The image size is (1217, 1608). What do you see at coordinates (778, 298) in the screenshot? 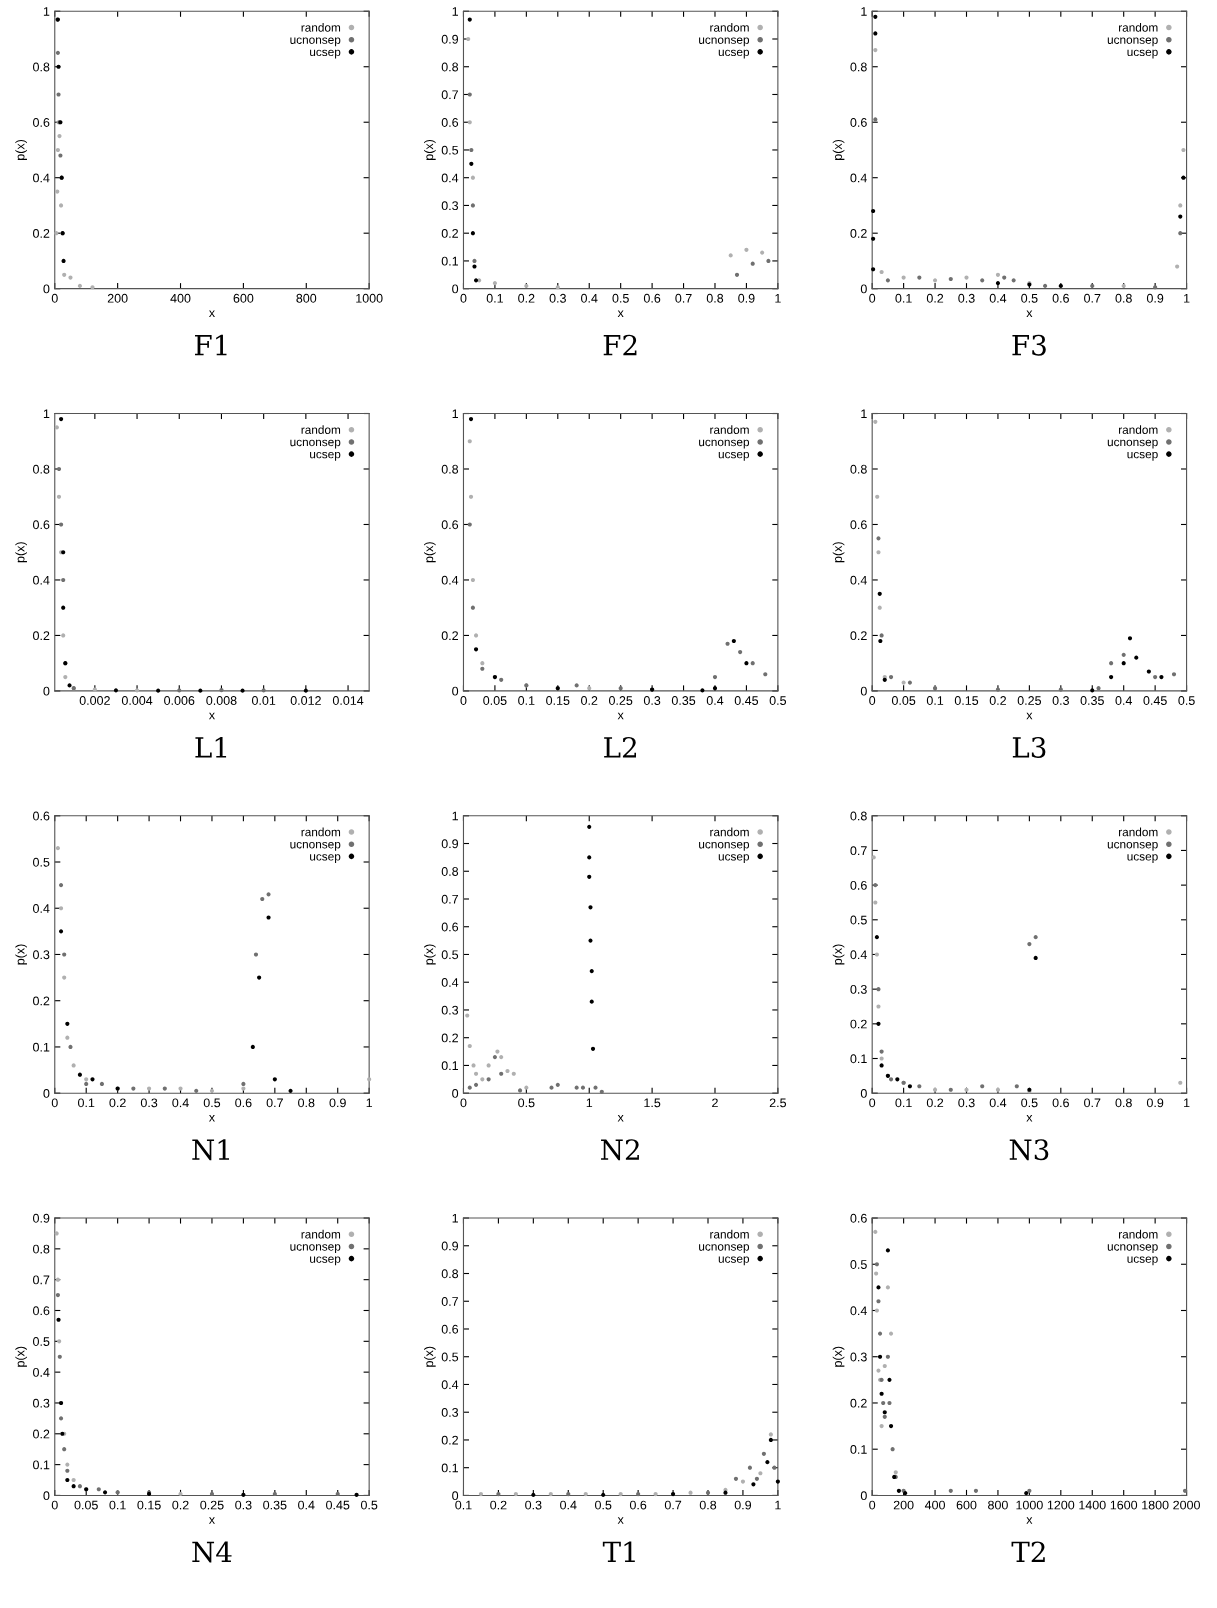
I see `x-tick-label: 1` at bounding box center [778, 298].